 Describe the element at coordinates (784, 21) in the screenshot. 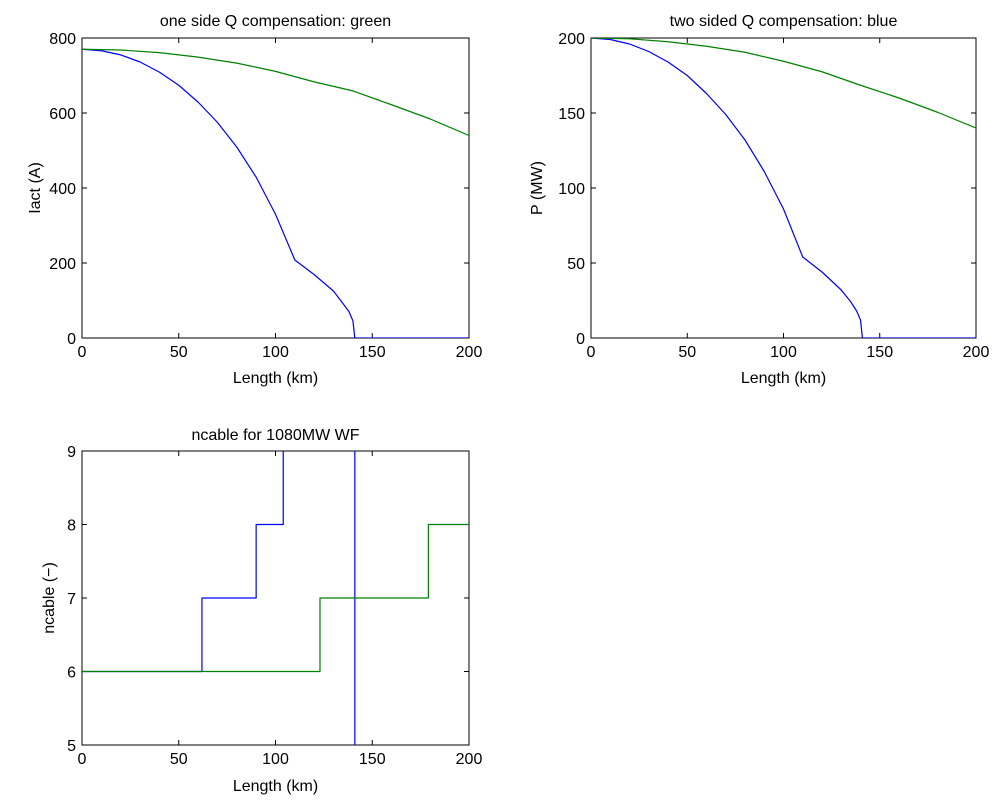

I see `chart-title: two sided Q compensation: blue` at that location.